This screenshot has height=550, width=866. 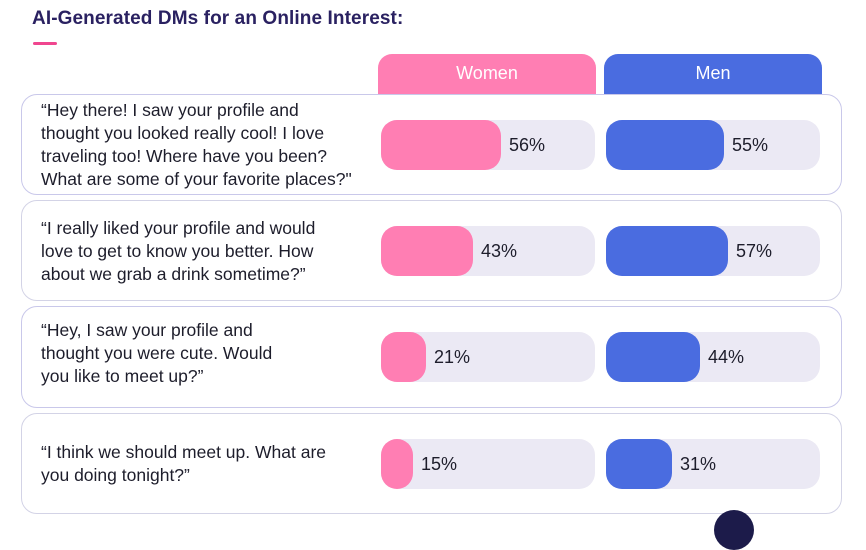 What do you see at coordinates (452, 357) in the screenshot?
I see `women-value-label: 21%` at bounding box center [452, 357].